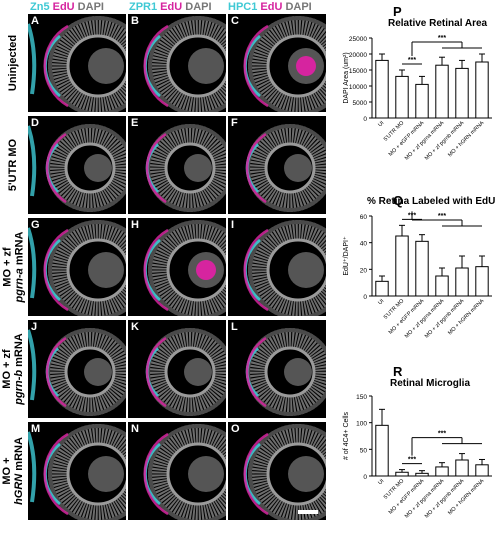 The height and width of the screenshot is (548, 500). I want to click on y-tick-label: 150, so click(361, 397).